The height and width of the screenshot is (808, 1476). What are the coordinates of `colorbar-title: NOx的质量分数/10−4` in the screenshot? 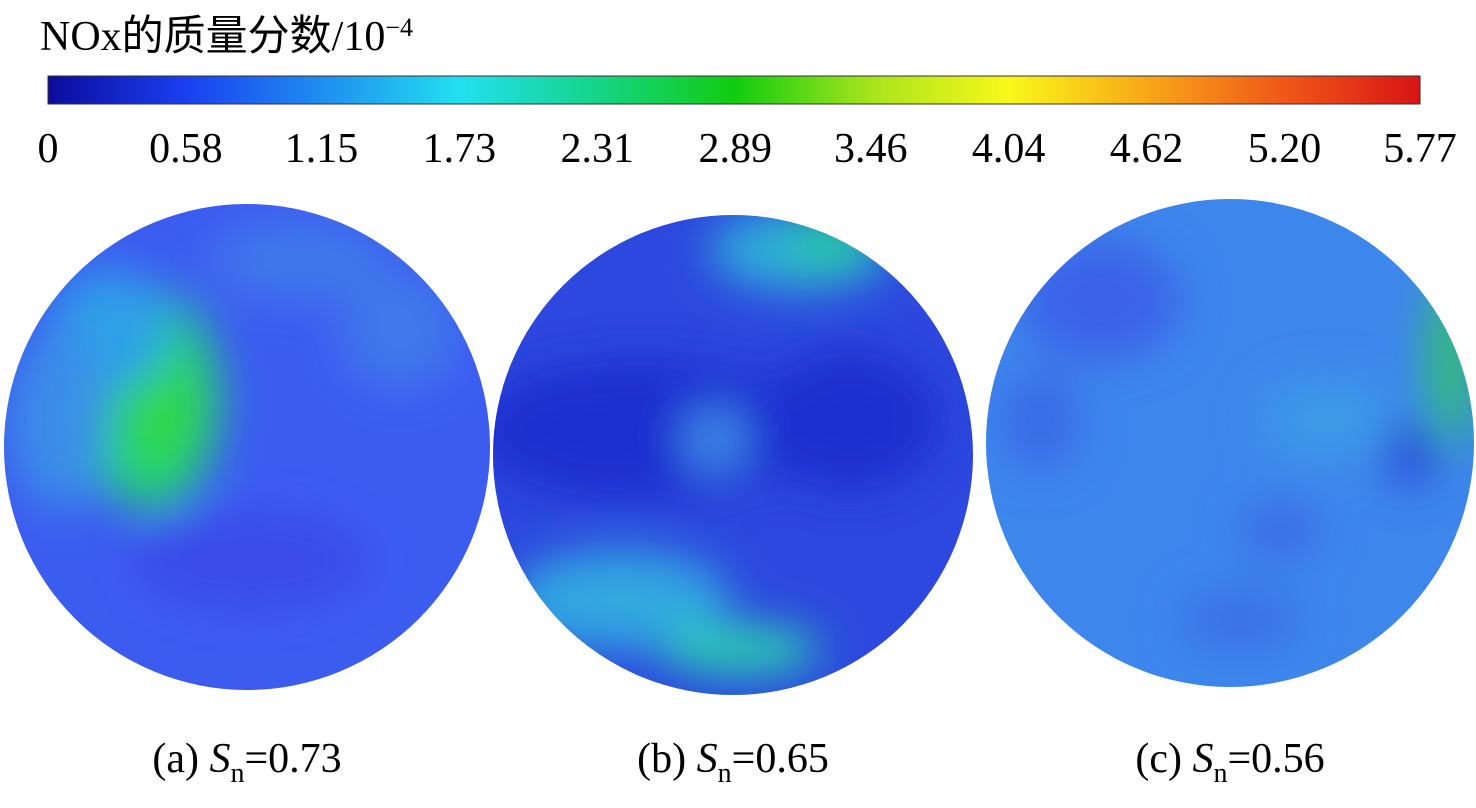 It's located at (226, 36).